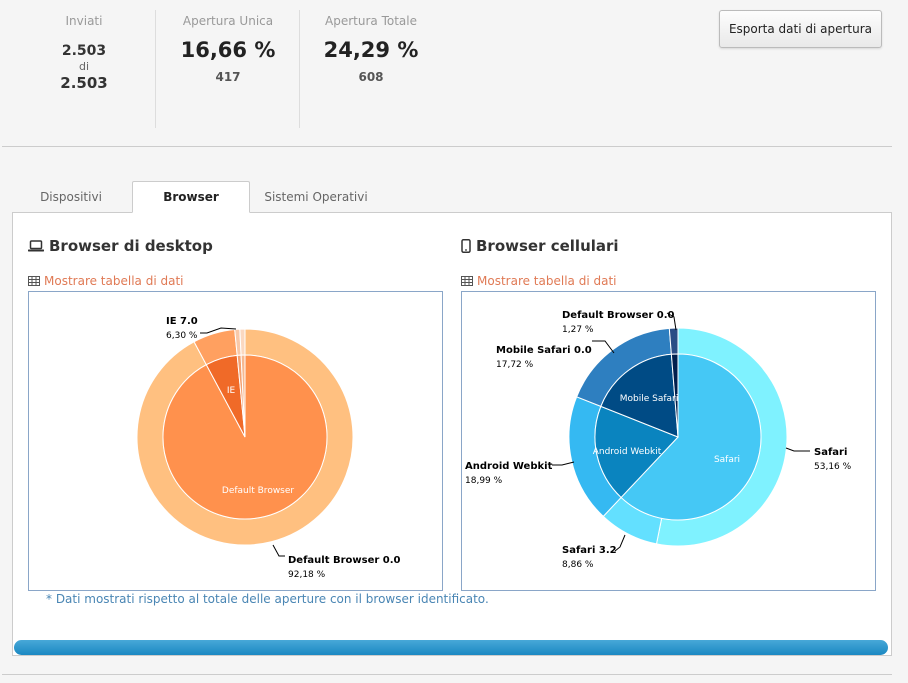 The image size is (908, 683). What do you see at coordinates (515, 365) in the screenshot?
I see `callout-percentage: 17,72 %` at bounding box center [515, 365].